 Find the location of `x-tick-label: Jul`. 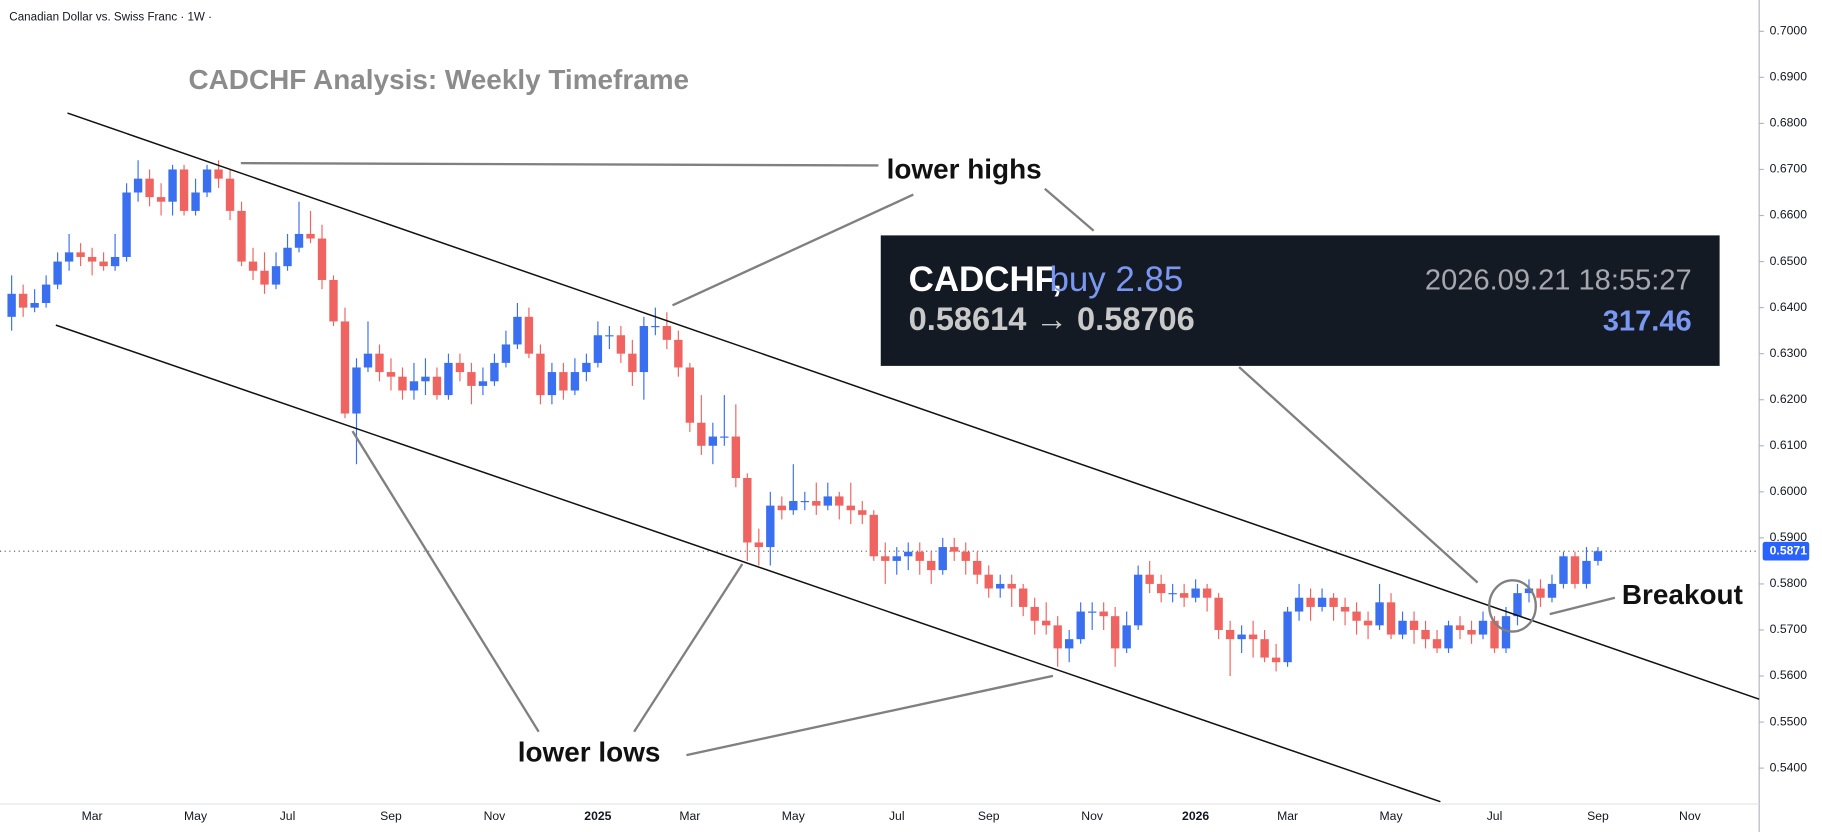

x-tick-label: Jul is located at coordinates (288, 816).